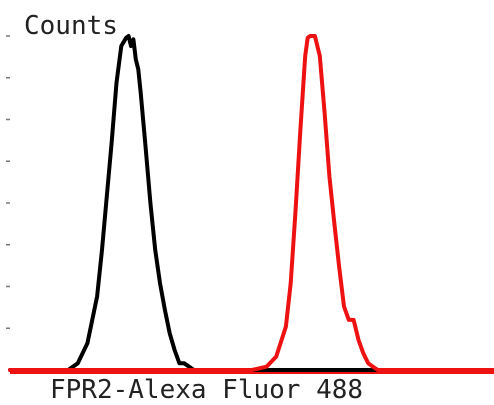 The image size is (494, 405). What do you see at coordinates (71, 26) in the screenshot?
I see `y-axis-label: Counts` at bounding box center [71, 26].